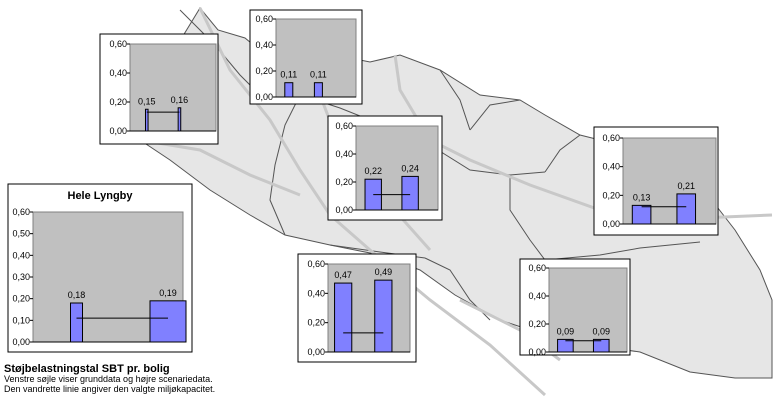 This screenshot has width=775, height=406. Describe the element at coordinates (180, 100) in the screenshot. I see `bar-value-label: 0,16` at that location.